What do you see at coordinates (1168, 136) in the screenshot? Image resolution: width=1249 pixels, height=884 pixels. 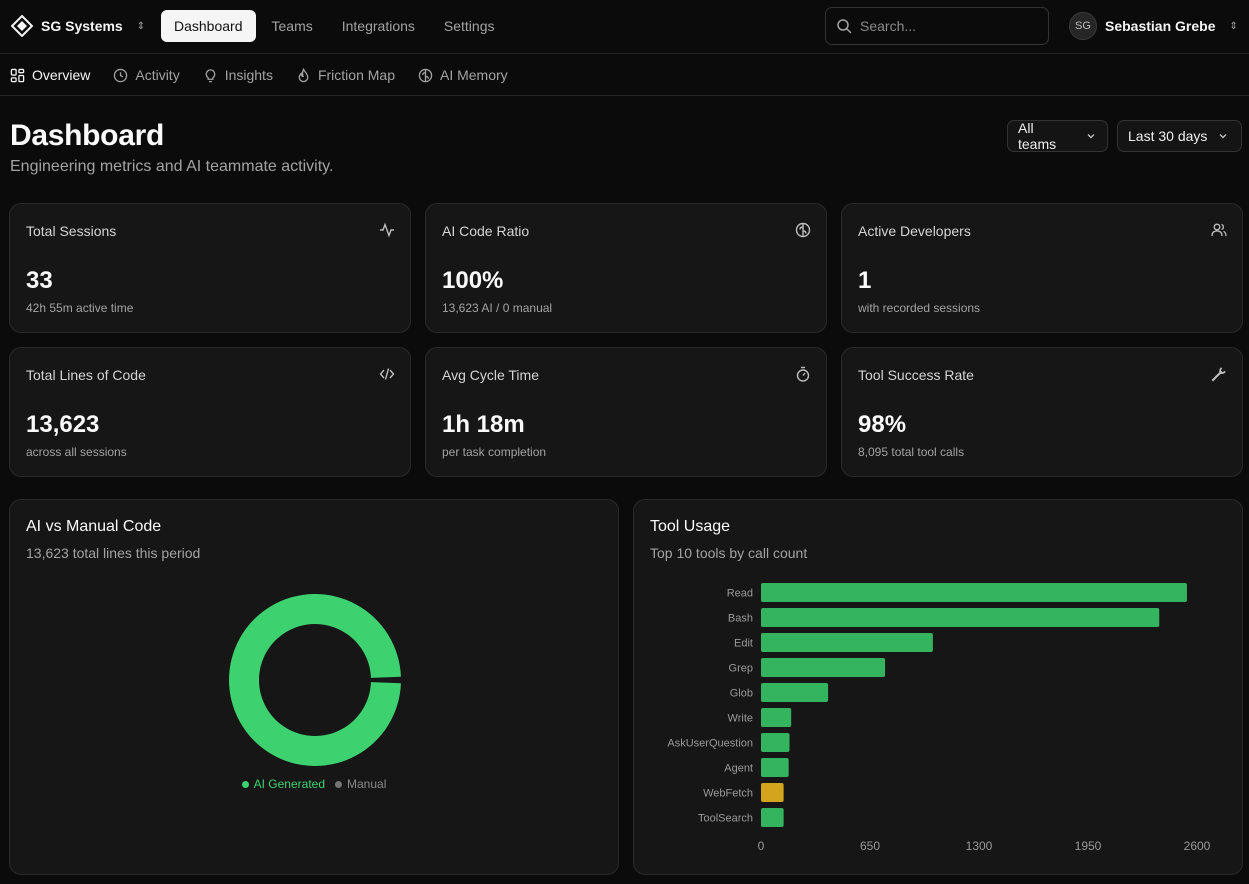 I see `range-filter-value: Last 30 days` at bounding box center [1168, 136].